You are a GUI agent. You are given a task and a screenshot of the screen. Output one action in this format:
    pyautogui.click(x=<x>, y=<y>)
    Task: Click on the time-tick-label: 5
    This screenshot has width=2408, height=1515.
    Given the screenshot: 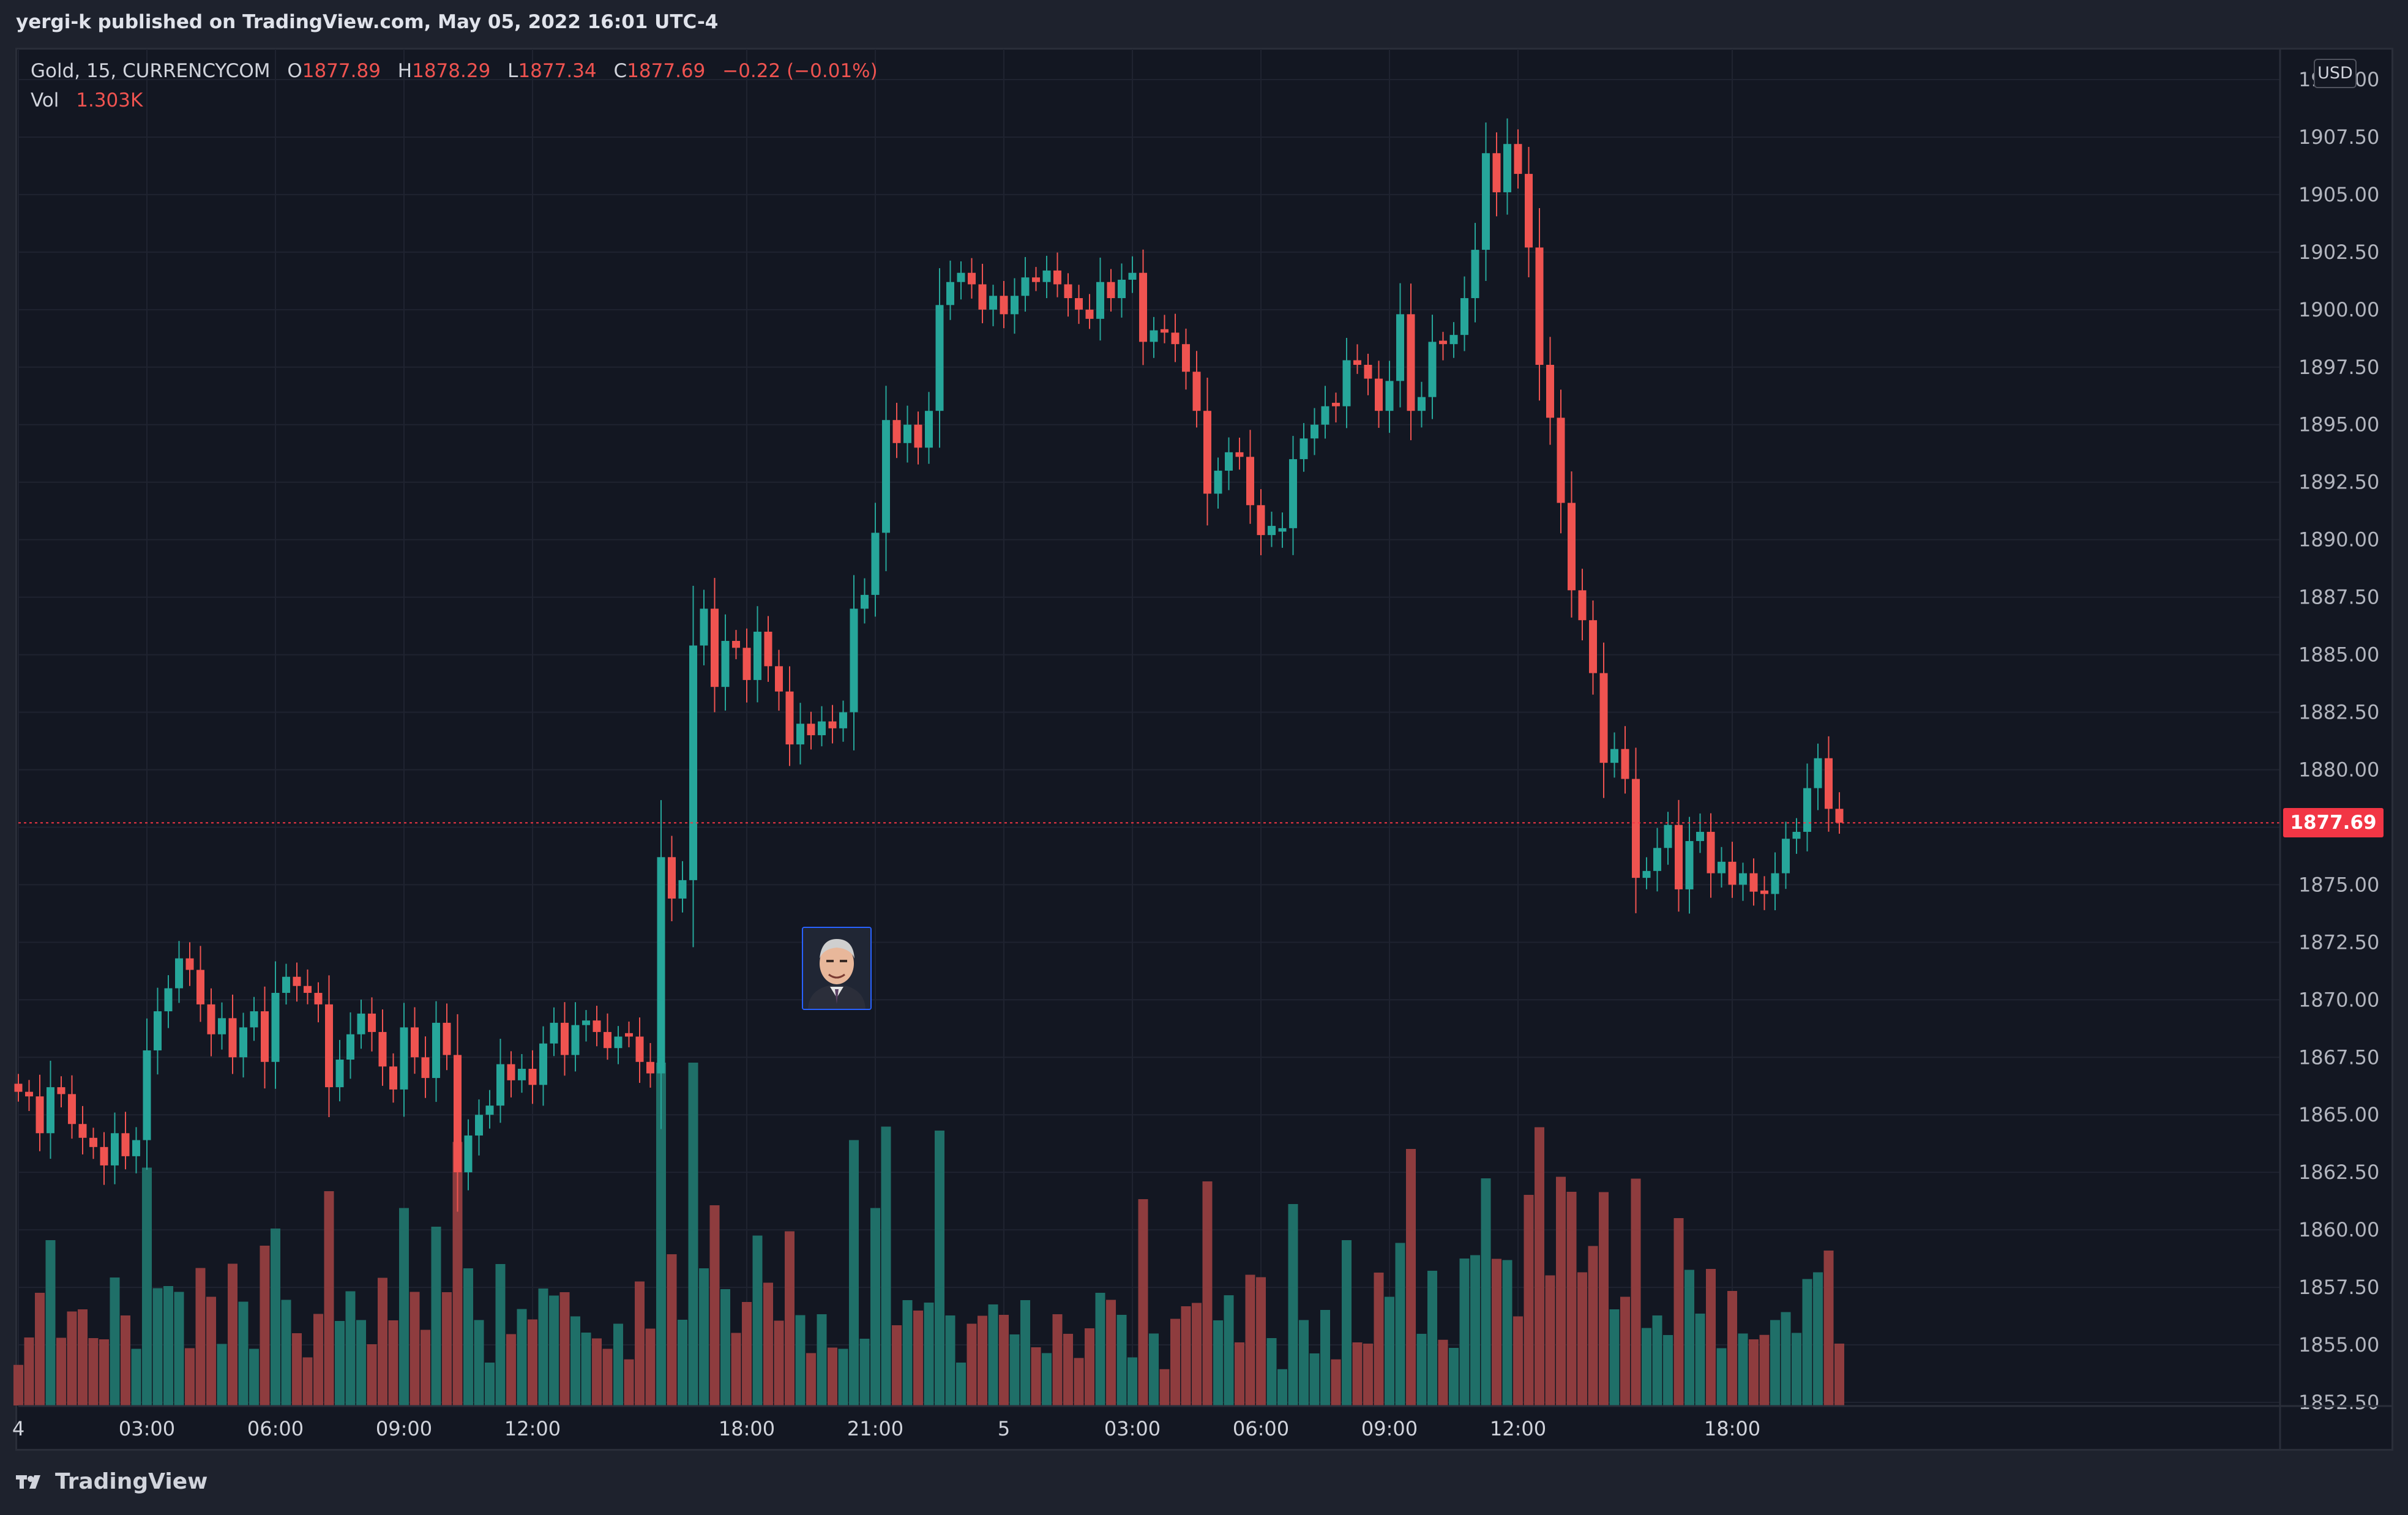 What is the action you would take?
    pyautogui.click(x=1004, y=1428)
    